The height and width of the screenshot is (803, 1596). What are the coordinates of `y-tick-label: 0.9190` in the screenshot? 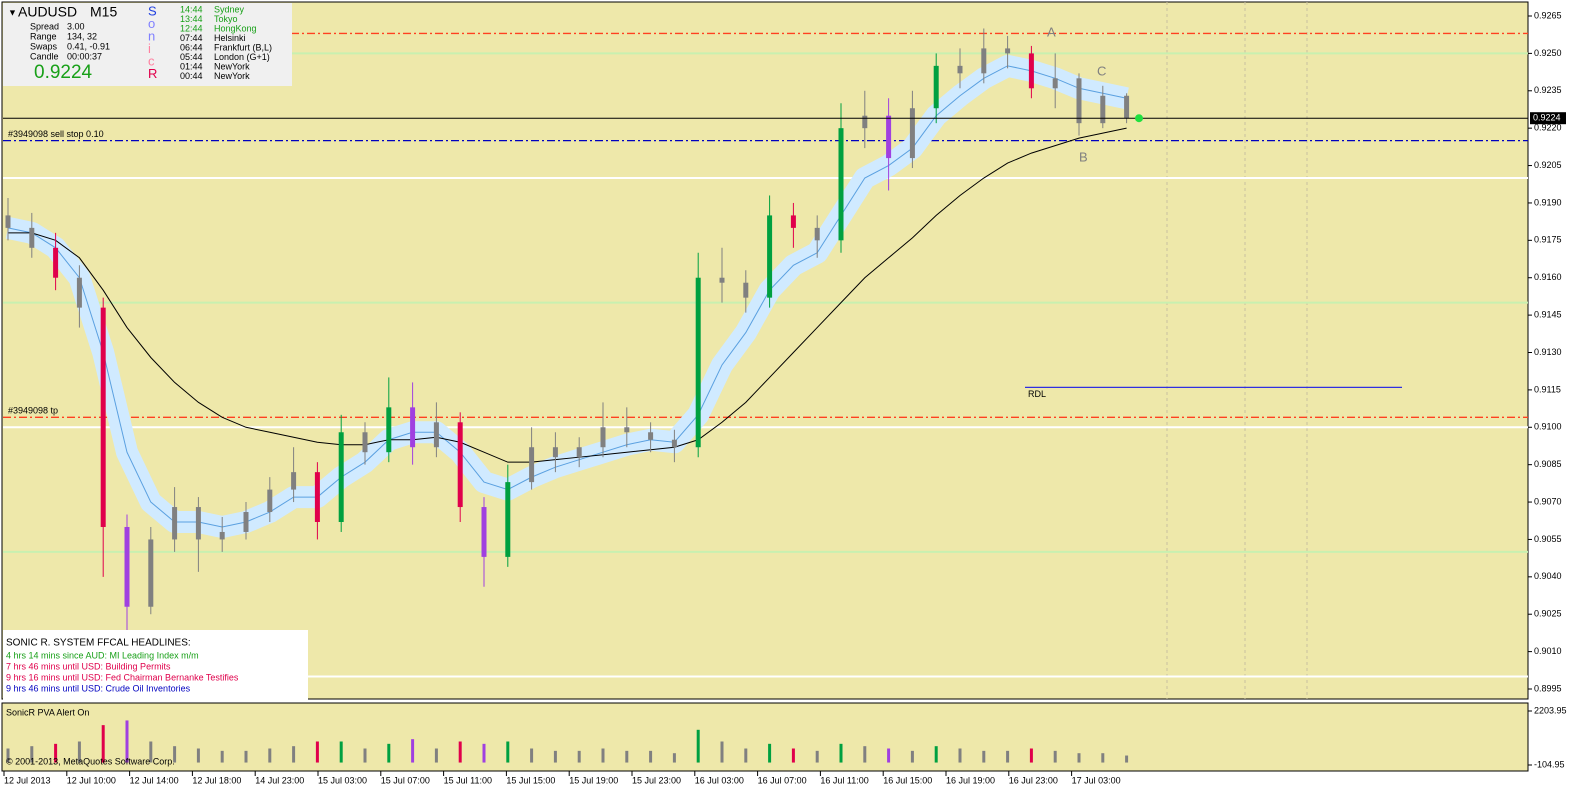 It's located at (1548, 202).